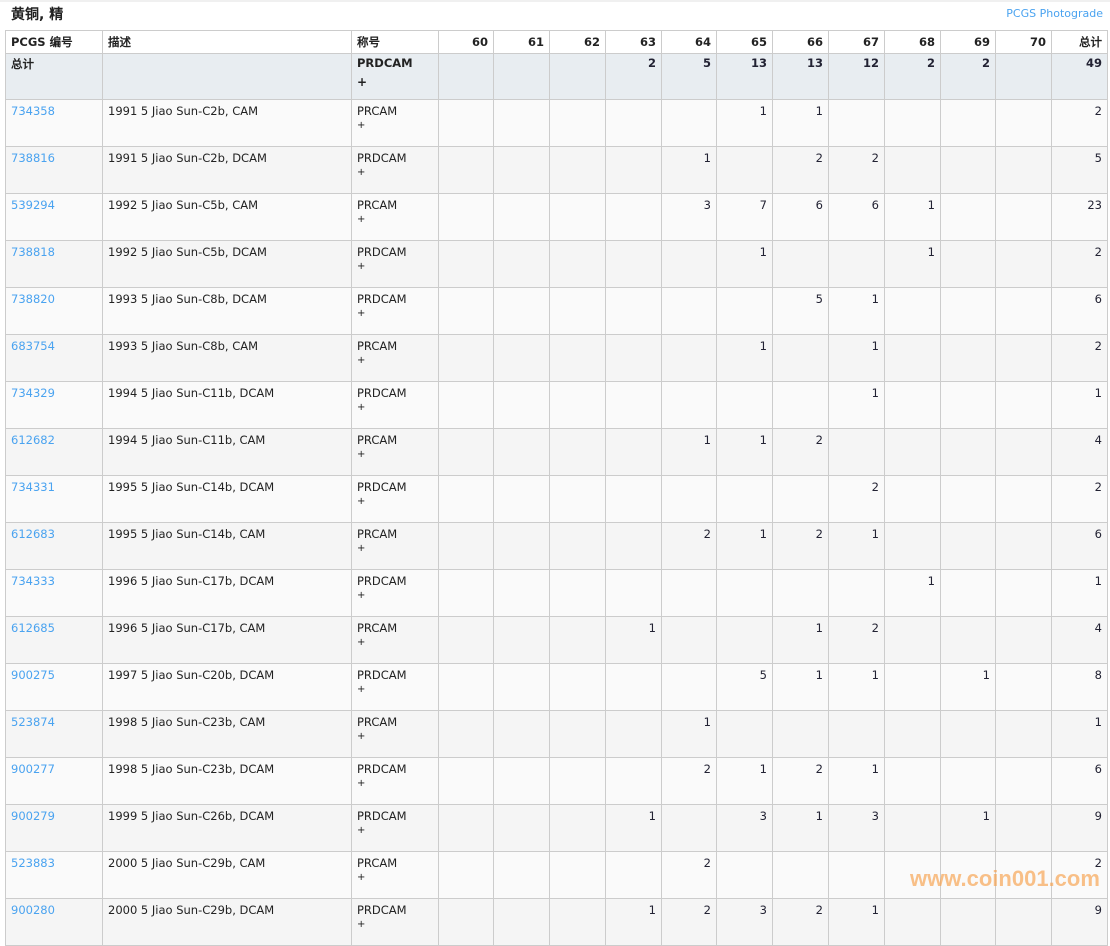 The width and height of the screenshot is (1110, 946). I want to click on pcgs-code-link: 734333, so click(33, 581).